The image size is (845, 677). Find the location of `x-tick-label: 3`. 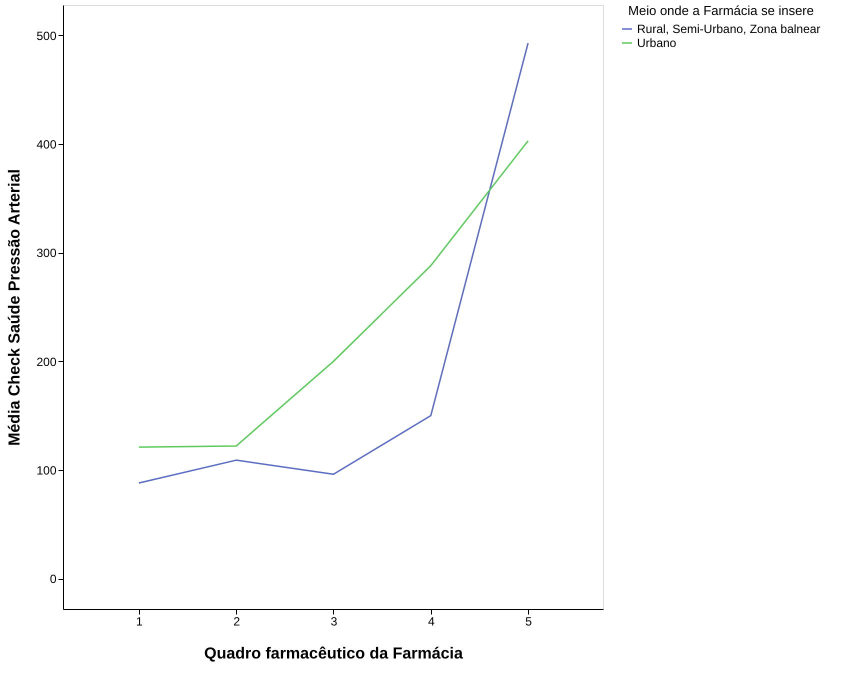

x-tick-label: 3 is located at coordinates (334, 621).